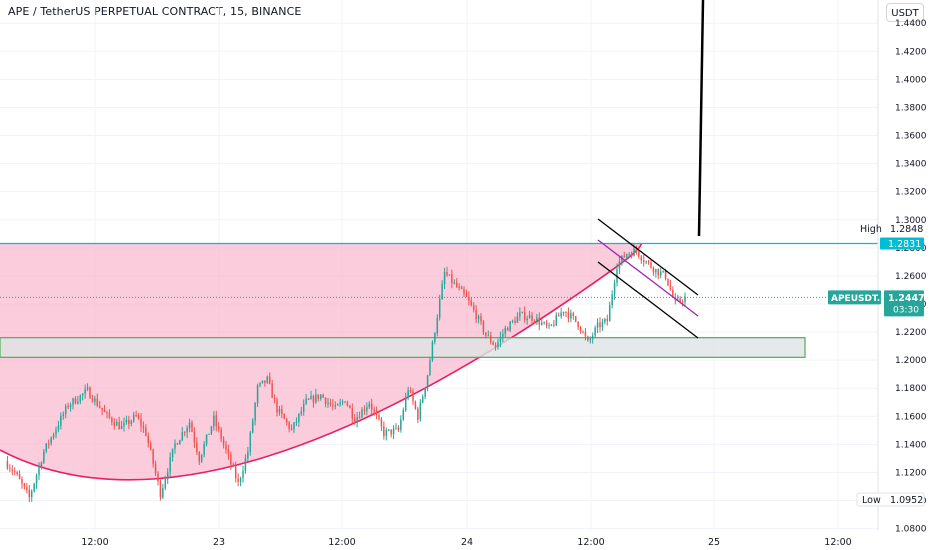 Image resolution: width=932 pixels, height=550 pixels. What do you see at coordinates (911, 137) in the screenshot?
I see `y-tick-label: 1.3600` at bounding box center [911, 137].